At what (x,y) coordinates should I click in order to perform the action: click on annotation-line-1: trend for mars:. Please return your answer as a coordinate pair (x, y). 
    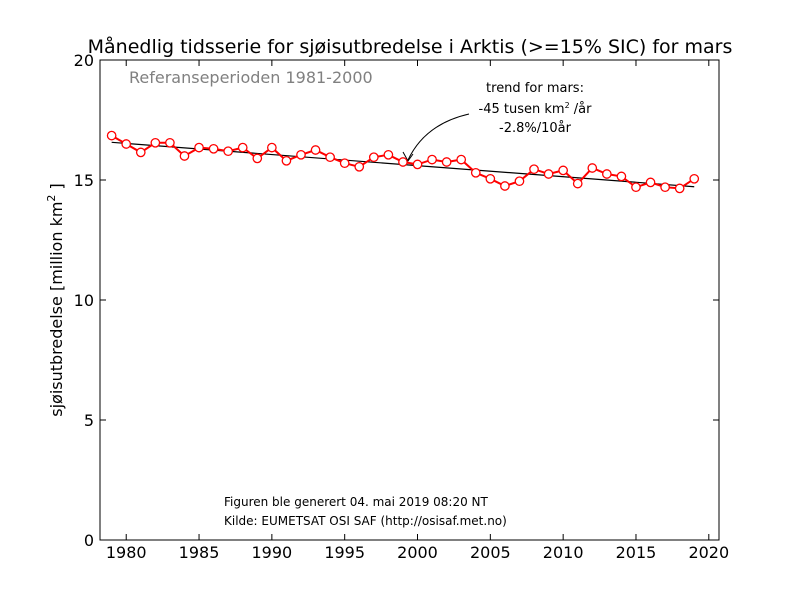
    Looking at the image, I should click on (535, 88).